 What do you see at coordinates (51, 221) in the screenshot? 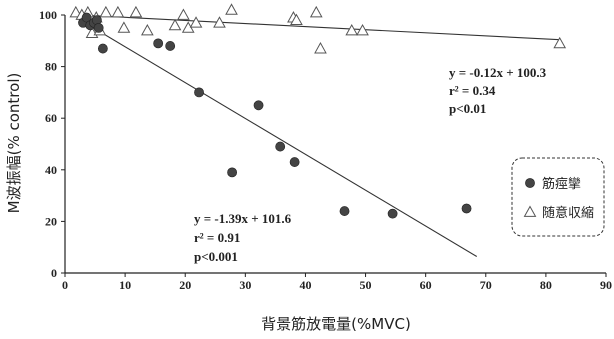
I see `y-tick-label: 20` at bounding box center [51, 221].